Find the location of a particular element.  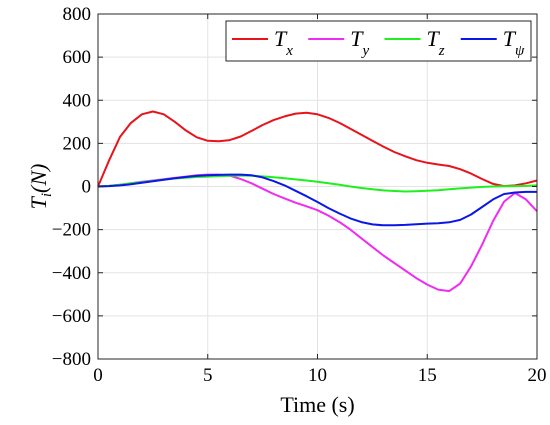

y-tick-label: −400 is located at coordinates (71, 273).